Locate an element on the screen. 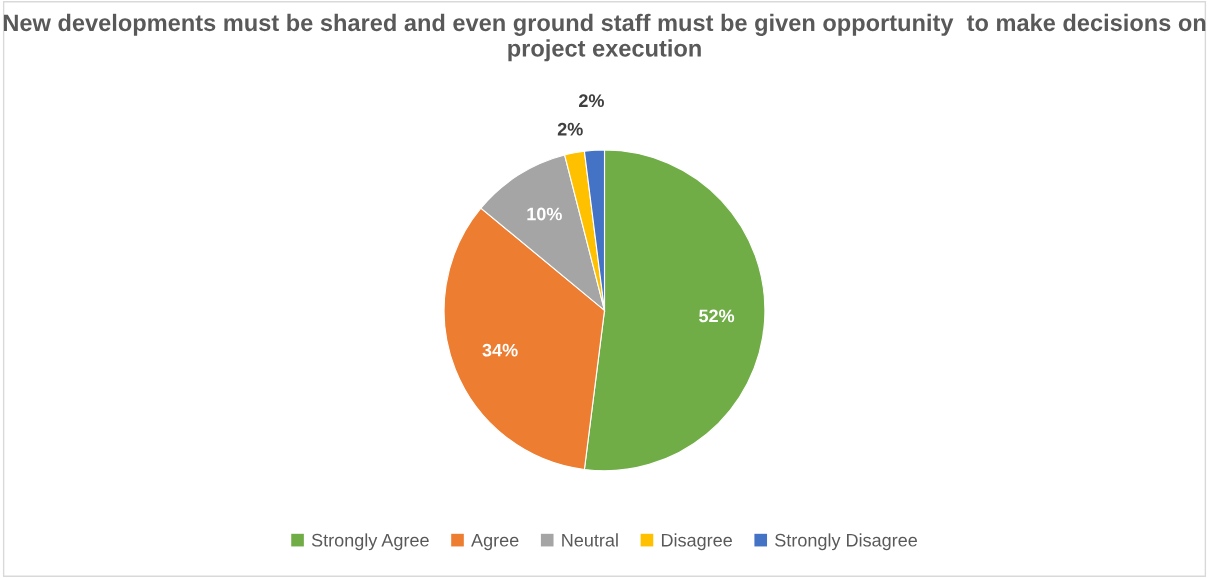 The height and width of the screenshot is (578, 1209). legend-label: Strongly Agree is located at coordinates (370, 542).